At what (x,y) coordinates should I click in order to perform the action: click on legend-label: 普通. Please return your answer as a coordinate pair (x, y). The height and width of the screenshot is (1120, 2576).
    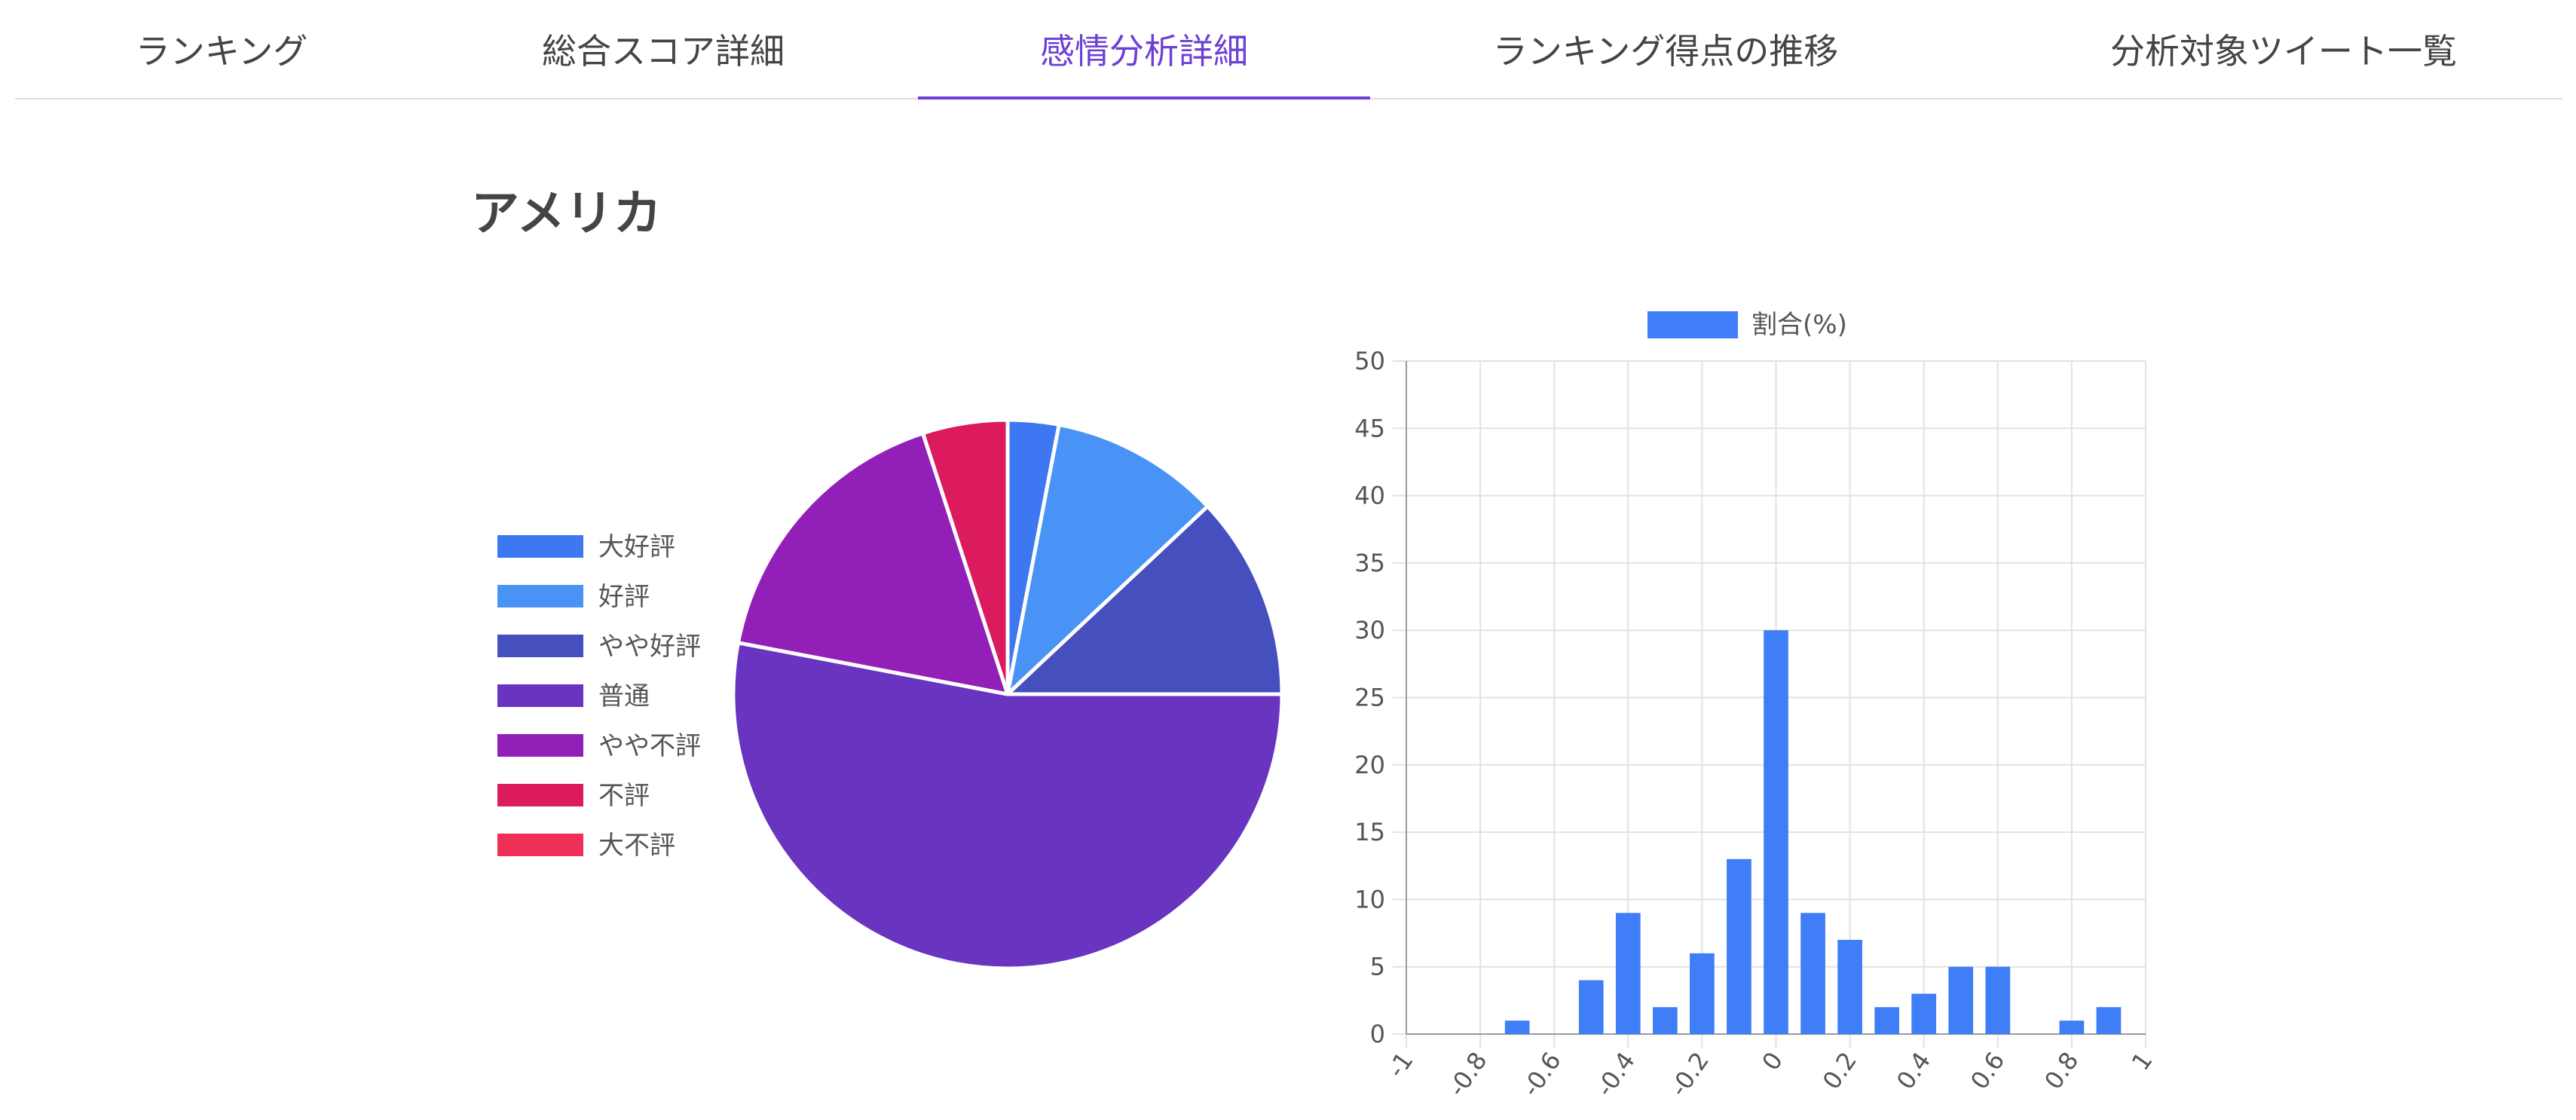
    Looking at the image, I should click on (624, 696).